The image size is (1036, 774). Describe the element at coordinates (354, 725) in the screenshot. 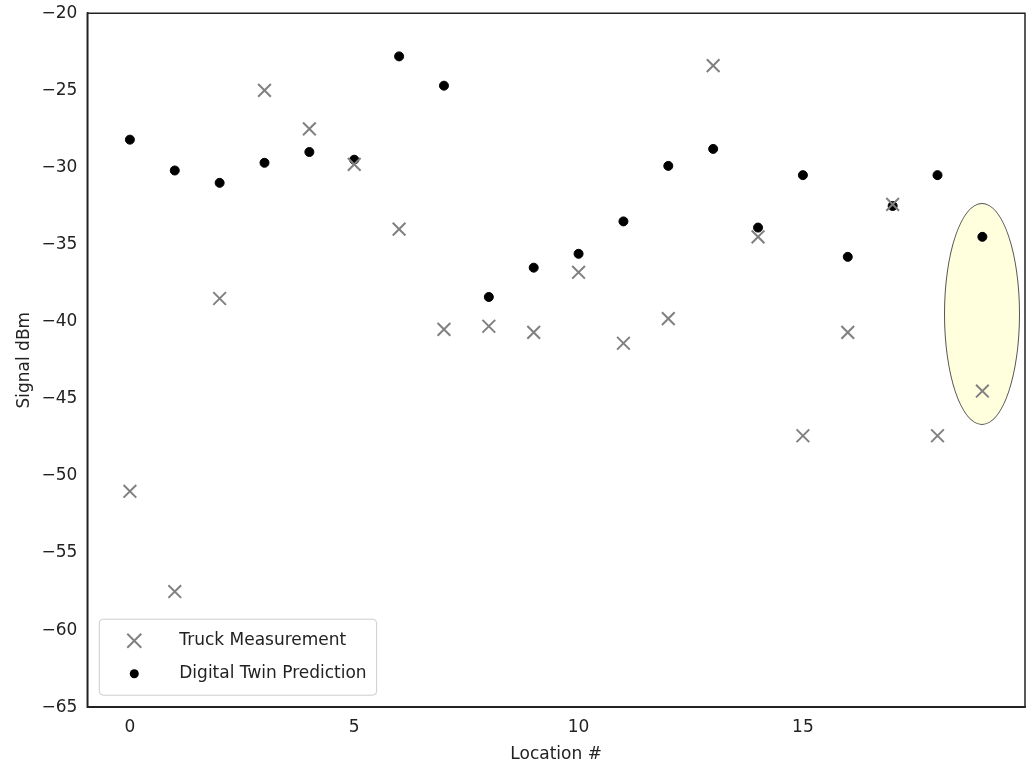

I see `x-tick-label: 5` at that location.